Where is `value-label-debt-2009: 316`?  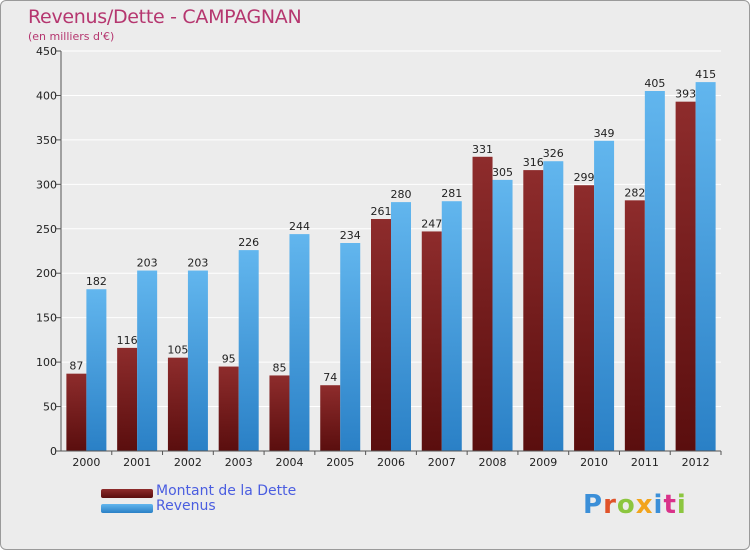
value-label-debt-2009: 316 is located at coordinates (533, 162).